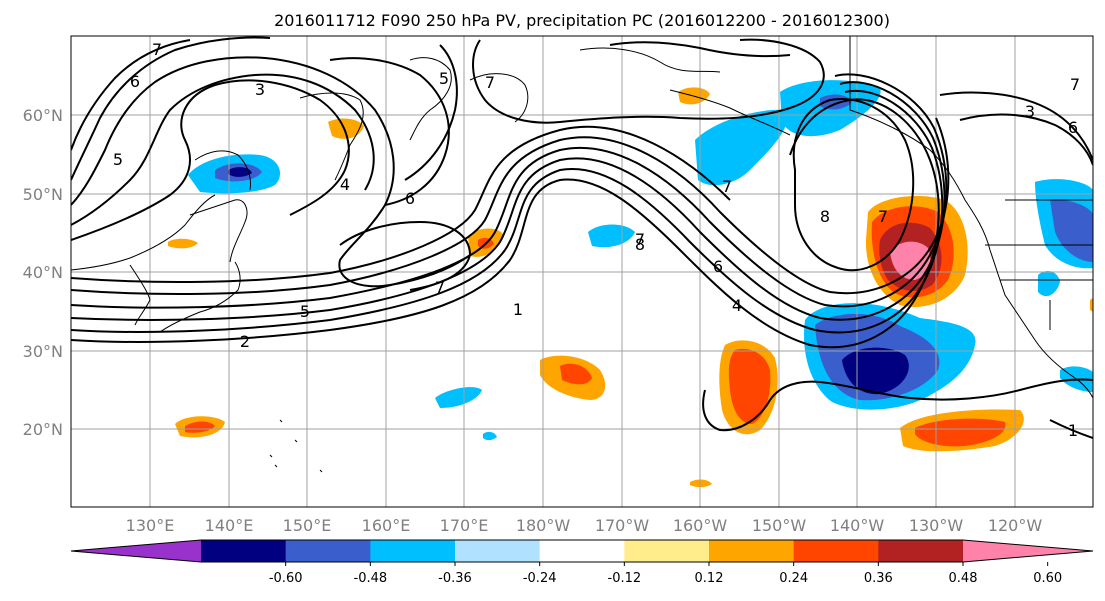  What do you see at coordinates (543, 525) in the screenshot?
I see `lon-label: 180°W` at bounding box center [543, 525].